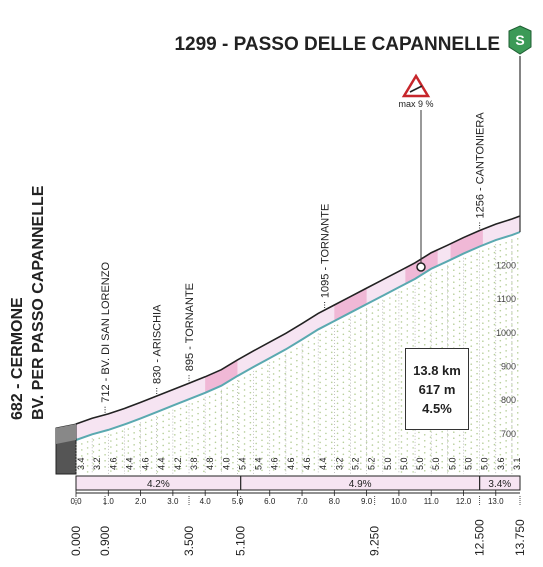 Image resolution: width=543 pixels, height=567 pixels. Describe the element at coordinates (506, 333) in the screenshot. I see `y-tick-label: 1000` at that location.